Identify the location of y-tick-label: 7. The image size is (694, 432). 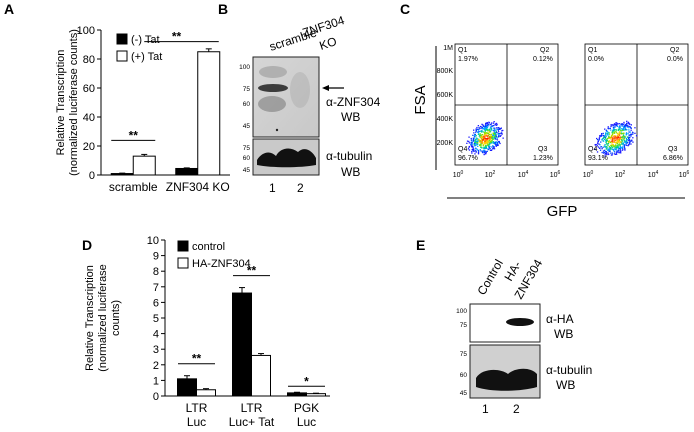
(156, 288).